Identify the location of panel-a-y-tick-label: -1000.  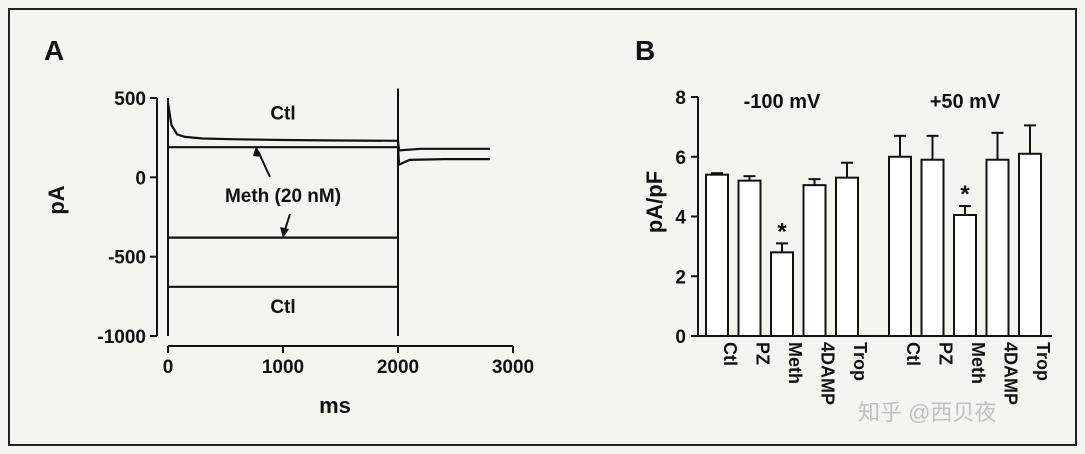
(121, 337).